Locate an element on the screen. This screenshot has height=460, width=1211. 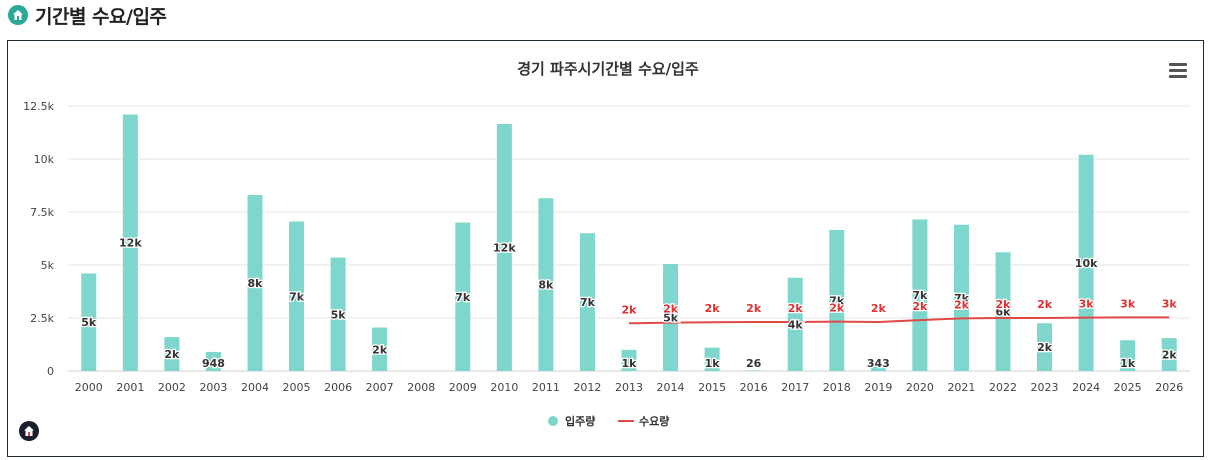
x-tick-label: 2023 is located at coordinates (1045, 387).